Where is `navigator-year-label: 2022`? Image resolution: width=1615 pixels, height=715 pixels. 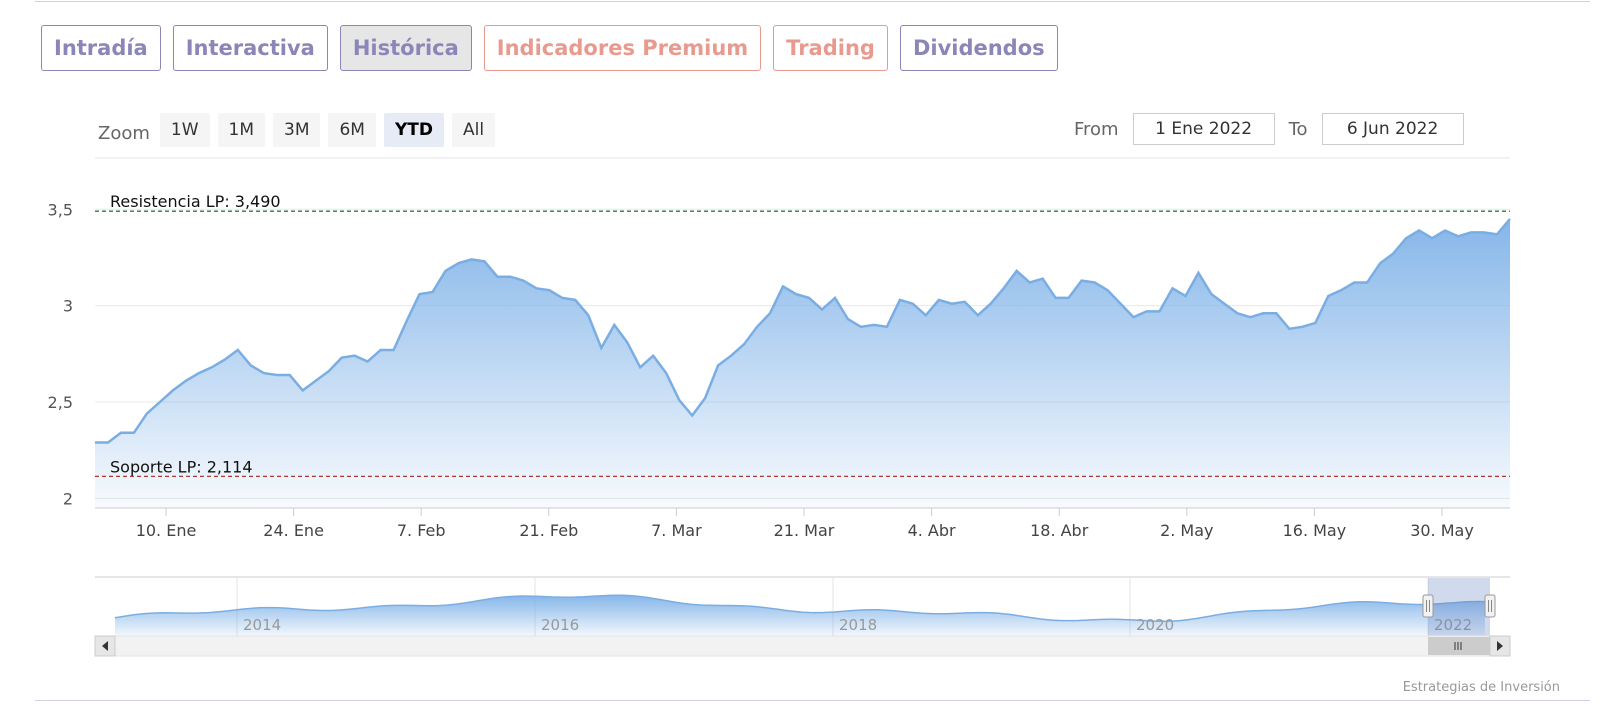 navigator-year-label: 2022 is located at coordinates (1453, 625).